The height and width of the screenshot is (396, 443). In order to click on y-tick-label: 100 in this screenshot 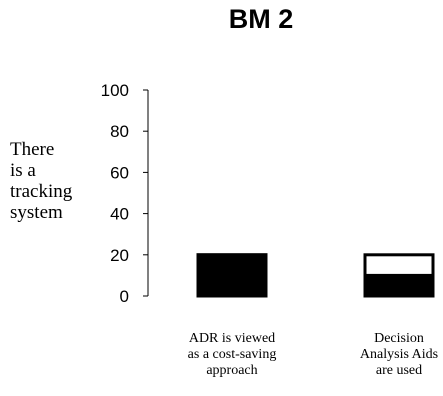, I will do `click(115, 90)`.